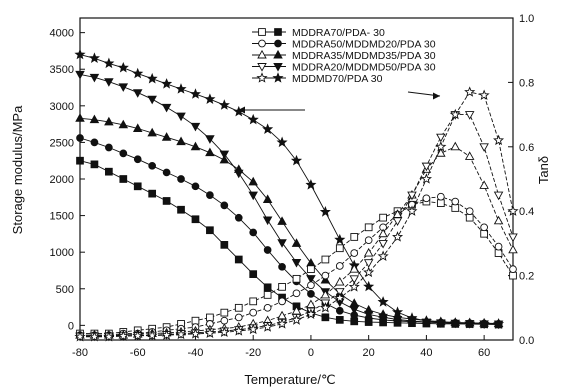 Image resolution: width=563 pixels, height=388 pixels. Describe the element at coordinates (338, 33) in the screenshot. I see `legend-label: MDDRA70/PDA- 30` at that location.